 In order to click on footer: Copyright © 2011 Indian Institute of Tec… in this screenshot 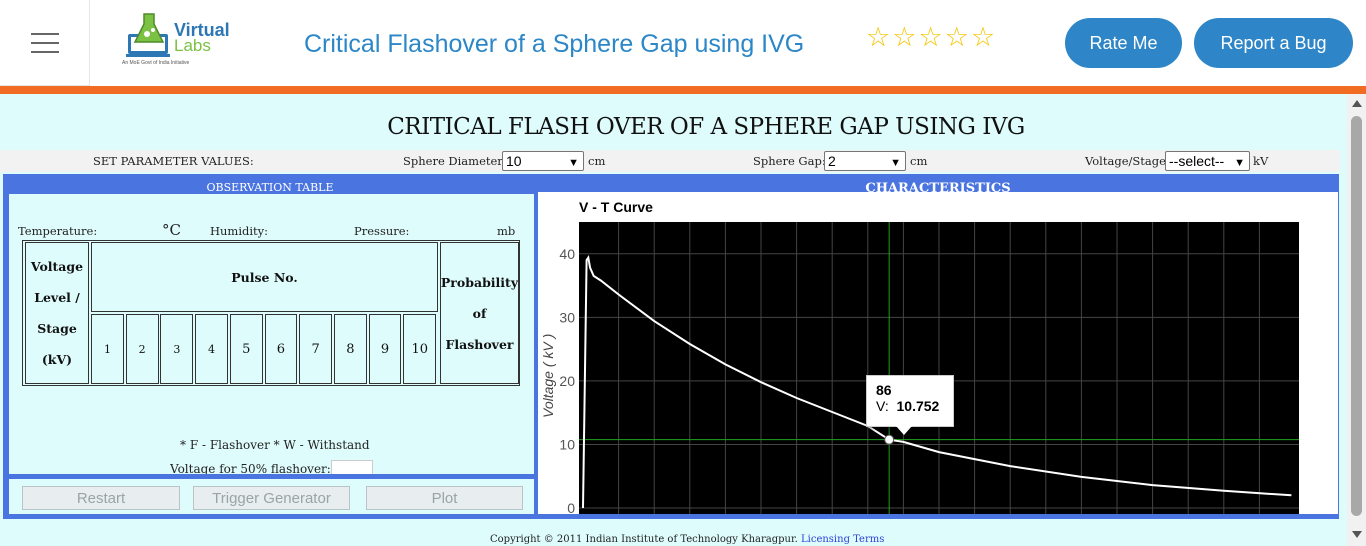, I will do `click(687, 539)`.